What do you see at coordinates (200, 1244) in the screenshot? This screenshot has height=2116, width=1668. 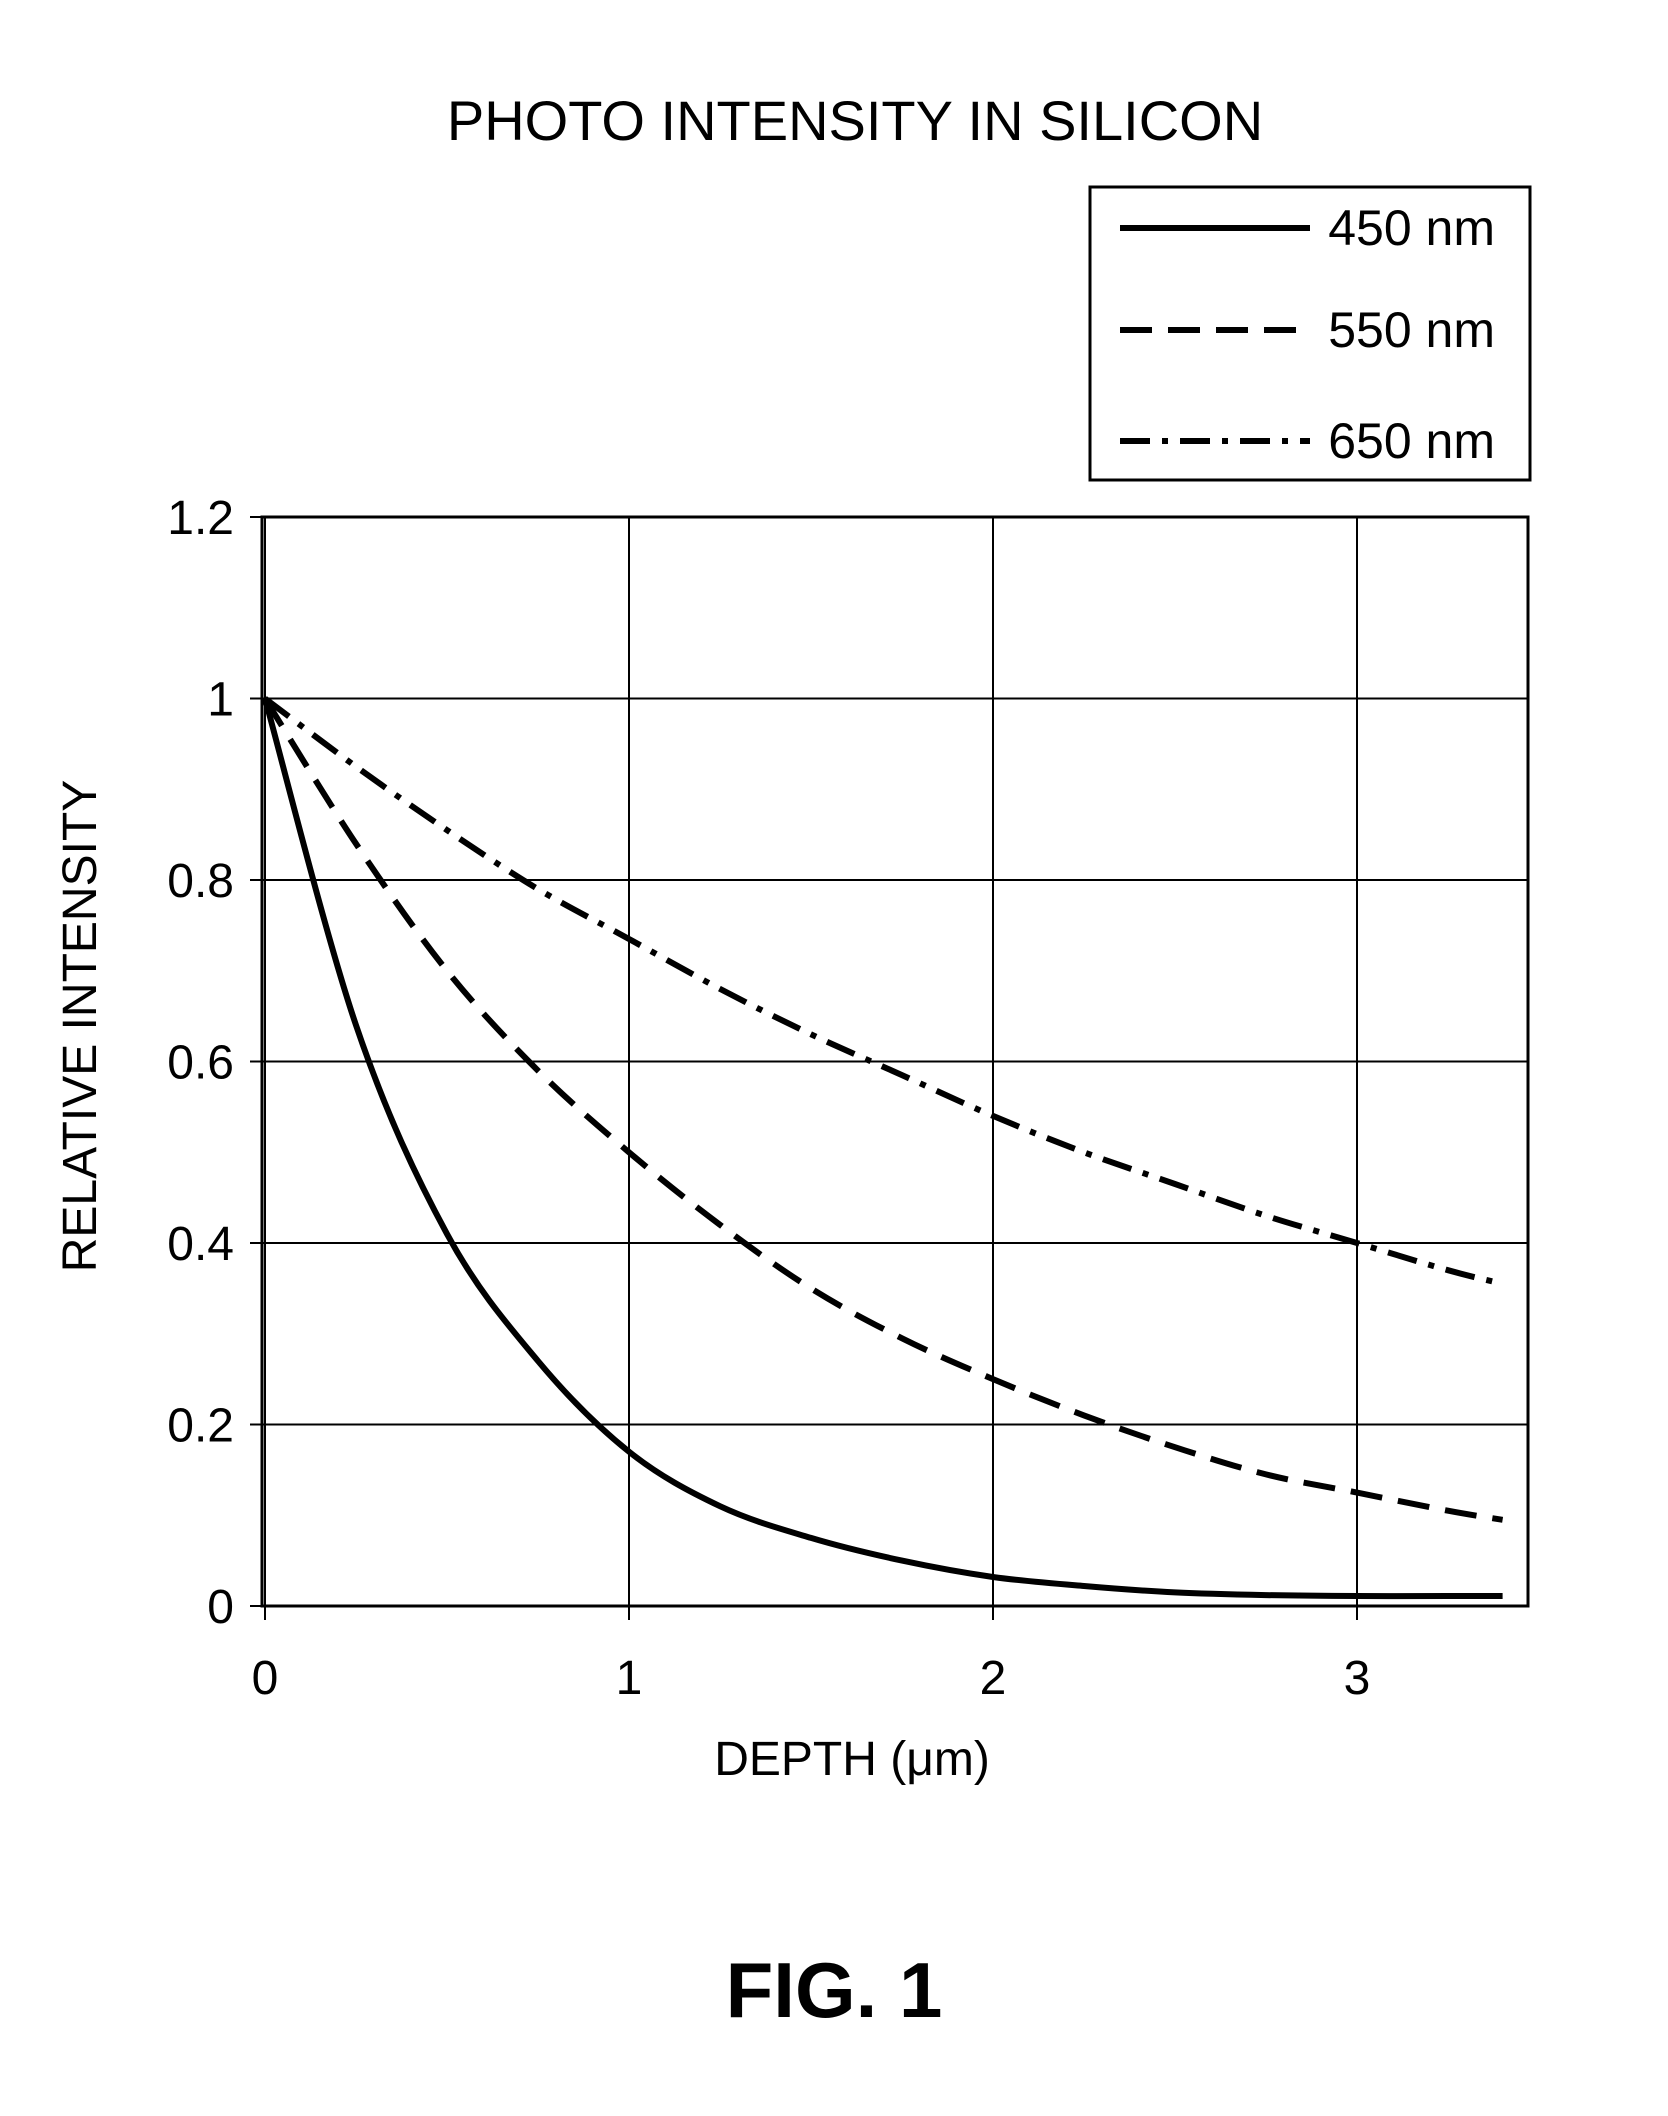 I see `y-tick-label: 0.4` at bounding box center [200, 1244].